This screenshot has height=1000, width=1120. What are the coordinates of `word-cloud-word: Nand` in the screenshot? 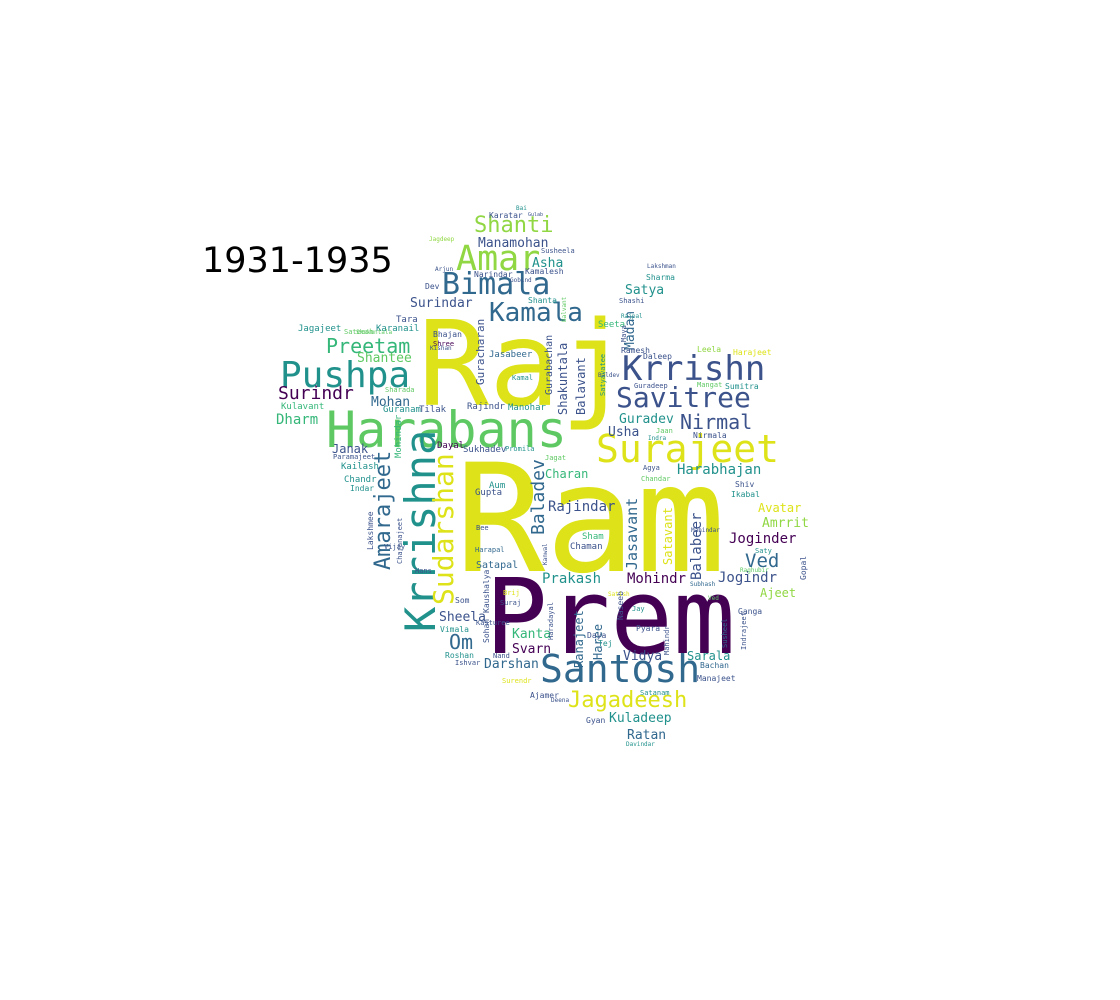 It's located at (501, 656).